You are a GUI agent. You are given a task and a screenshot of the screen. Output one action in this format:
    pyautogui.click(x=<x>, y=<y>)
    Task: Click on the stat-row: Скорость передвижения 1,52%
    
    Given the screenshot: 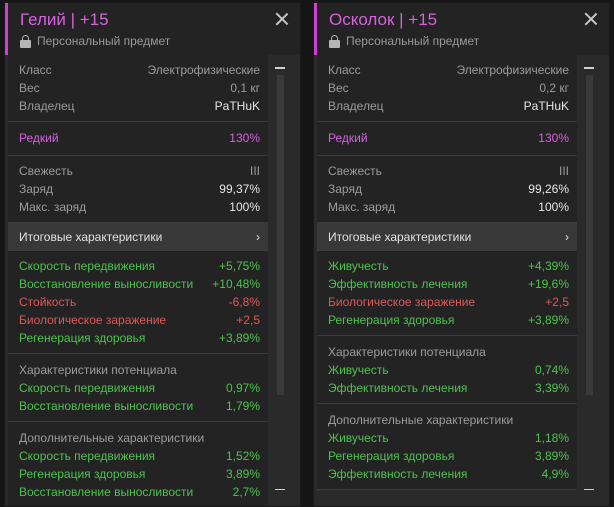 What is the action you would take?
    pyautogui.click(x=139, y=456)
    